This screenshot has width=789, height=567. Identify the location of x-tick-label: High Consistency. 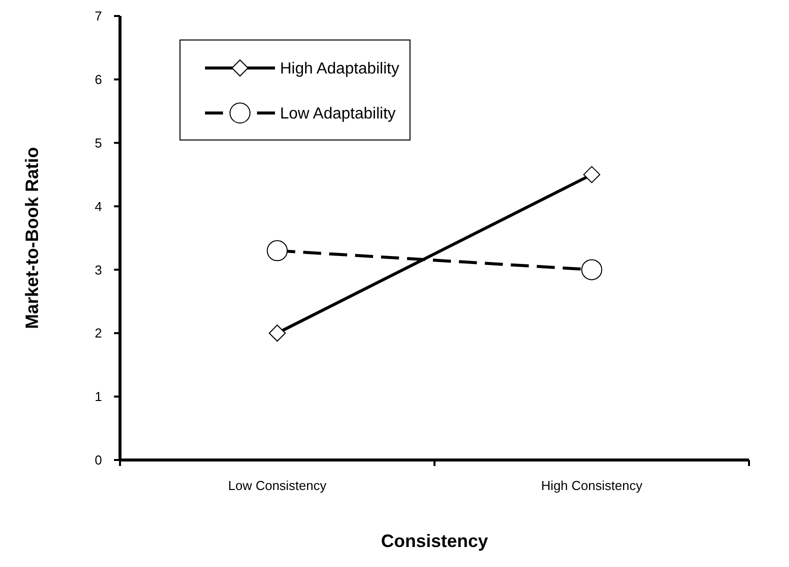
(592, 485).